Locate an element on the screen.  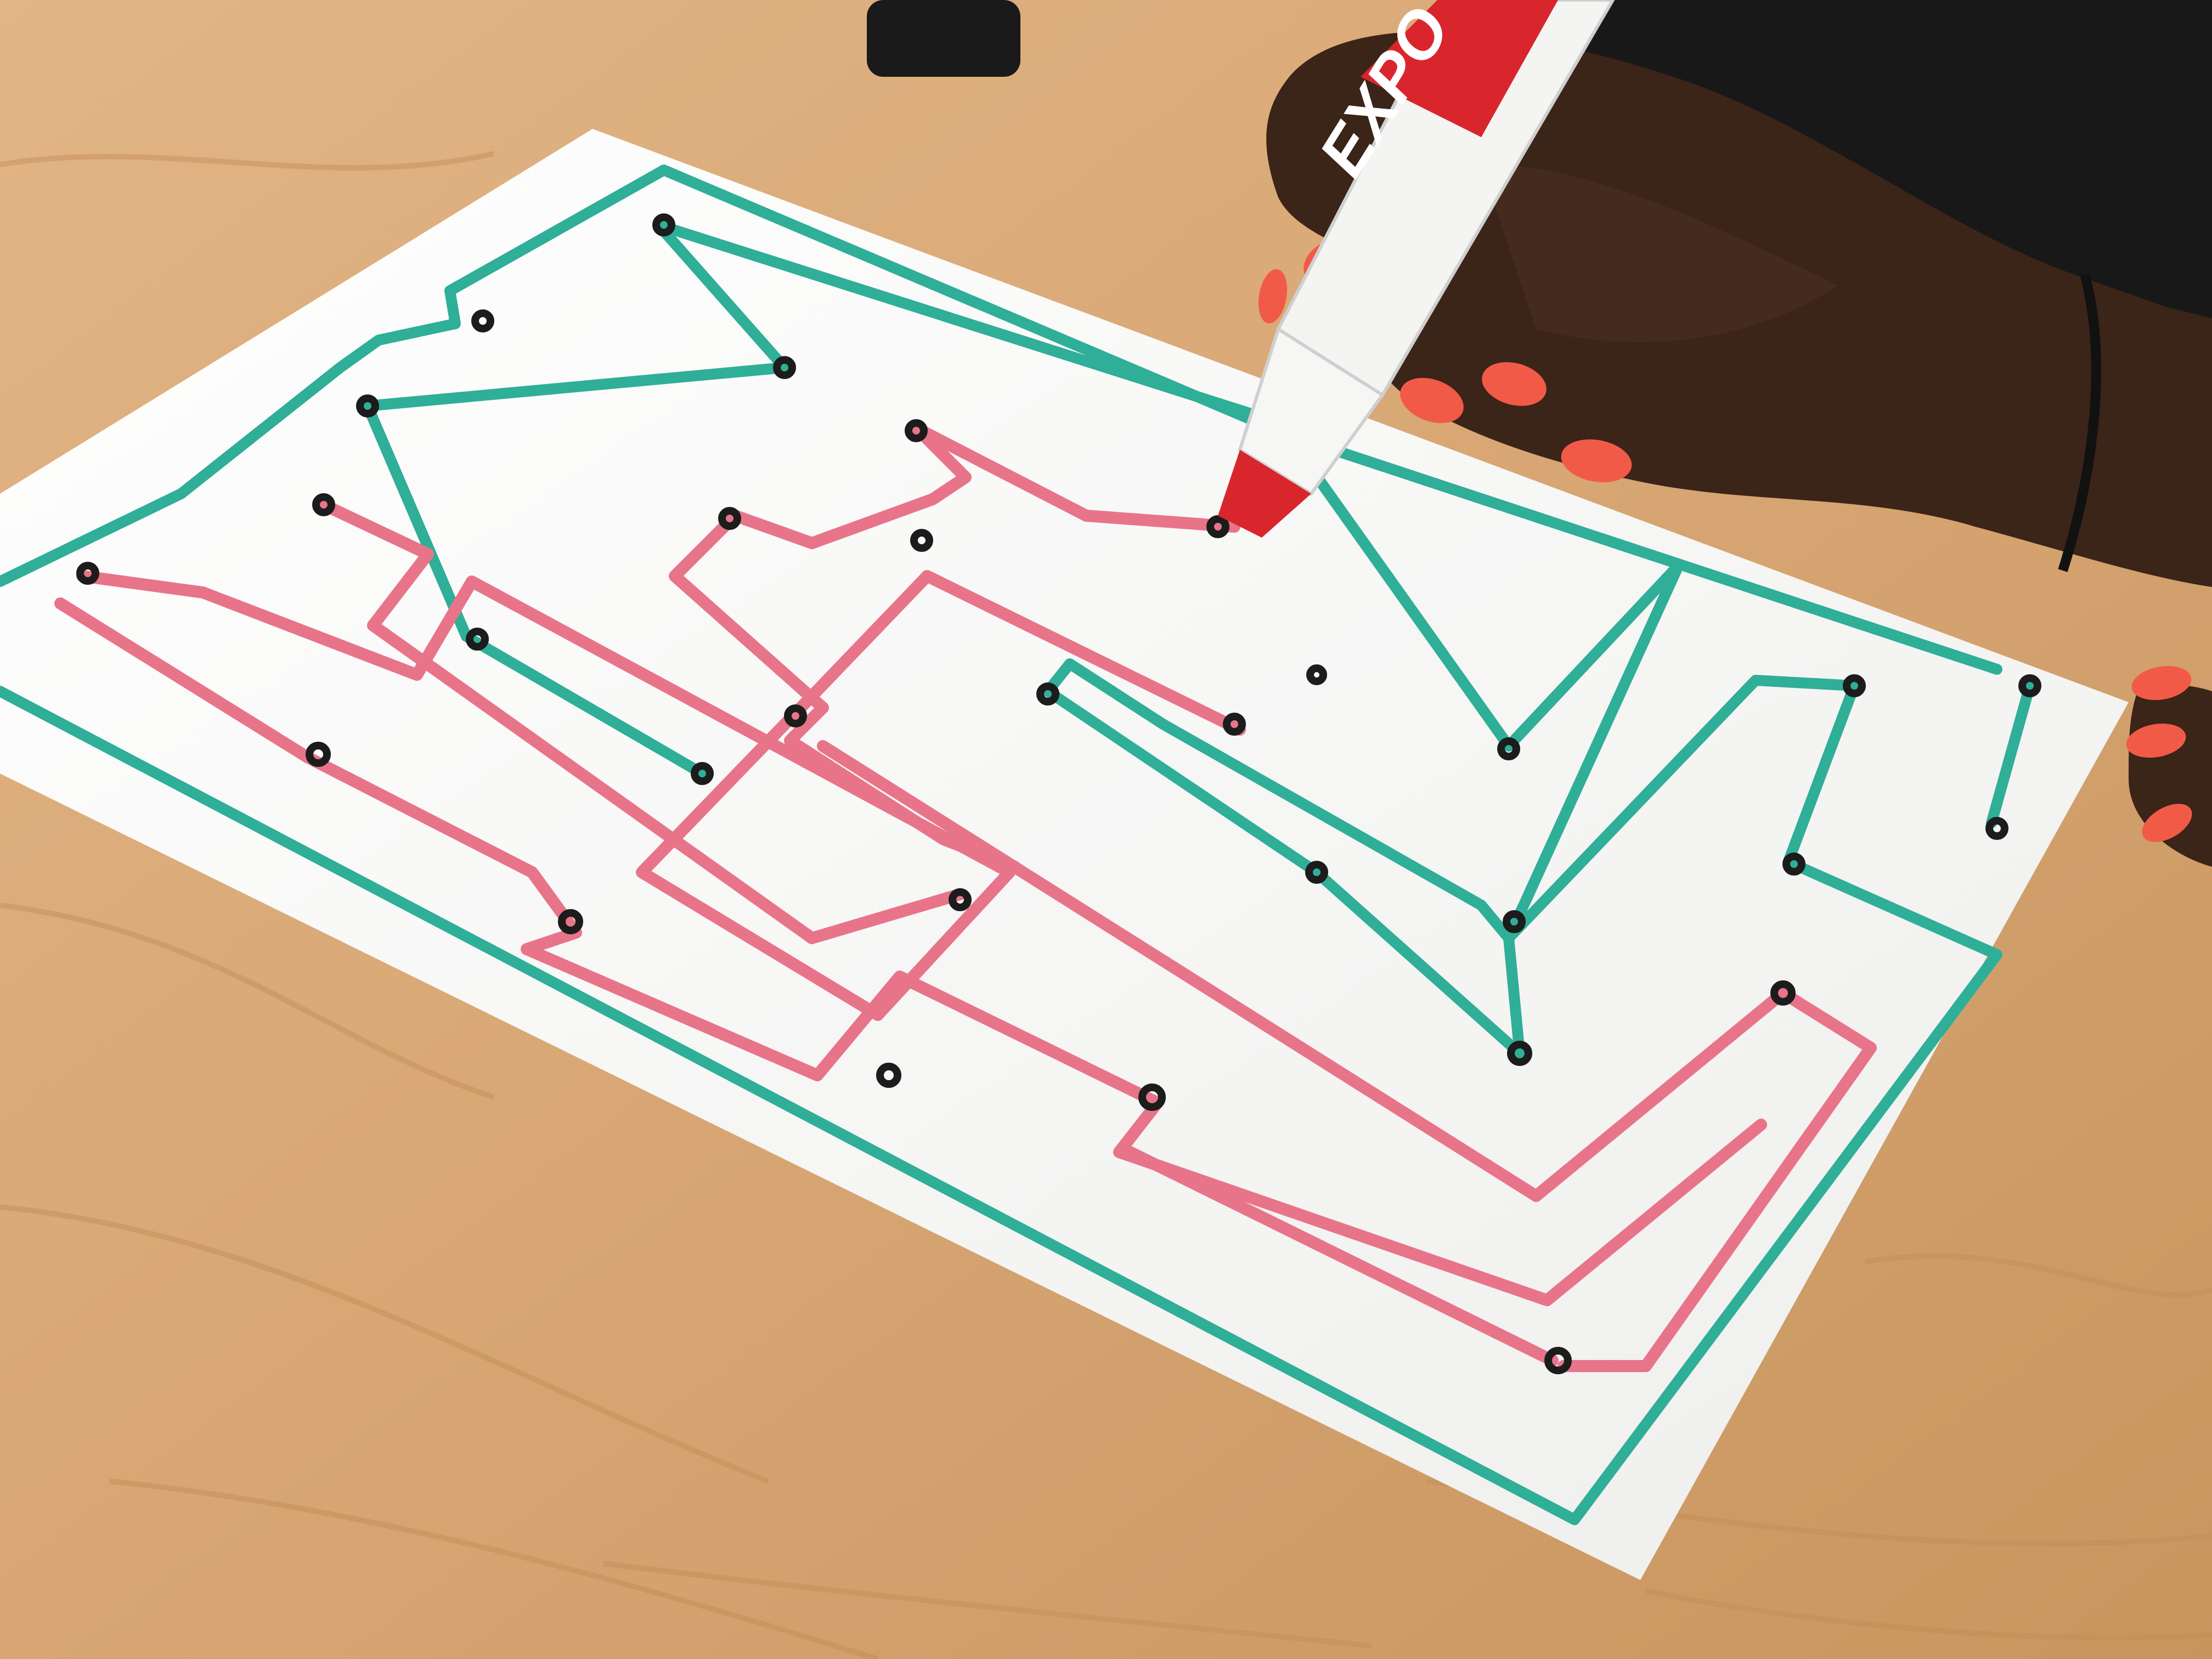
marker-label is located at coordinates (1459, 68).